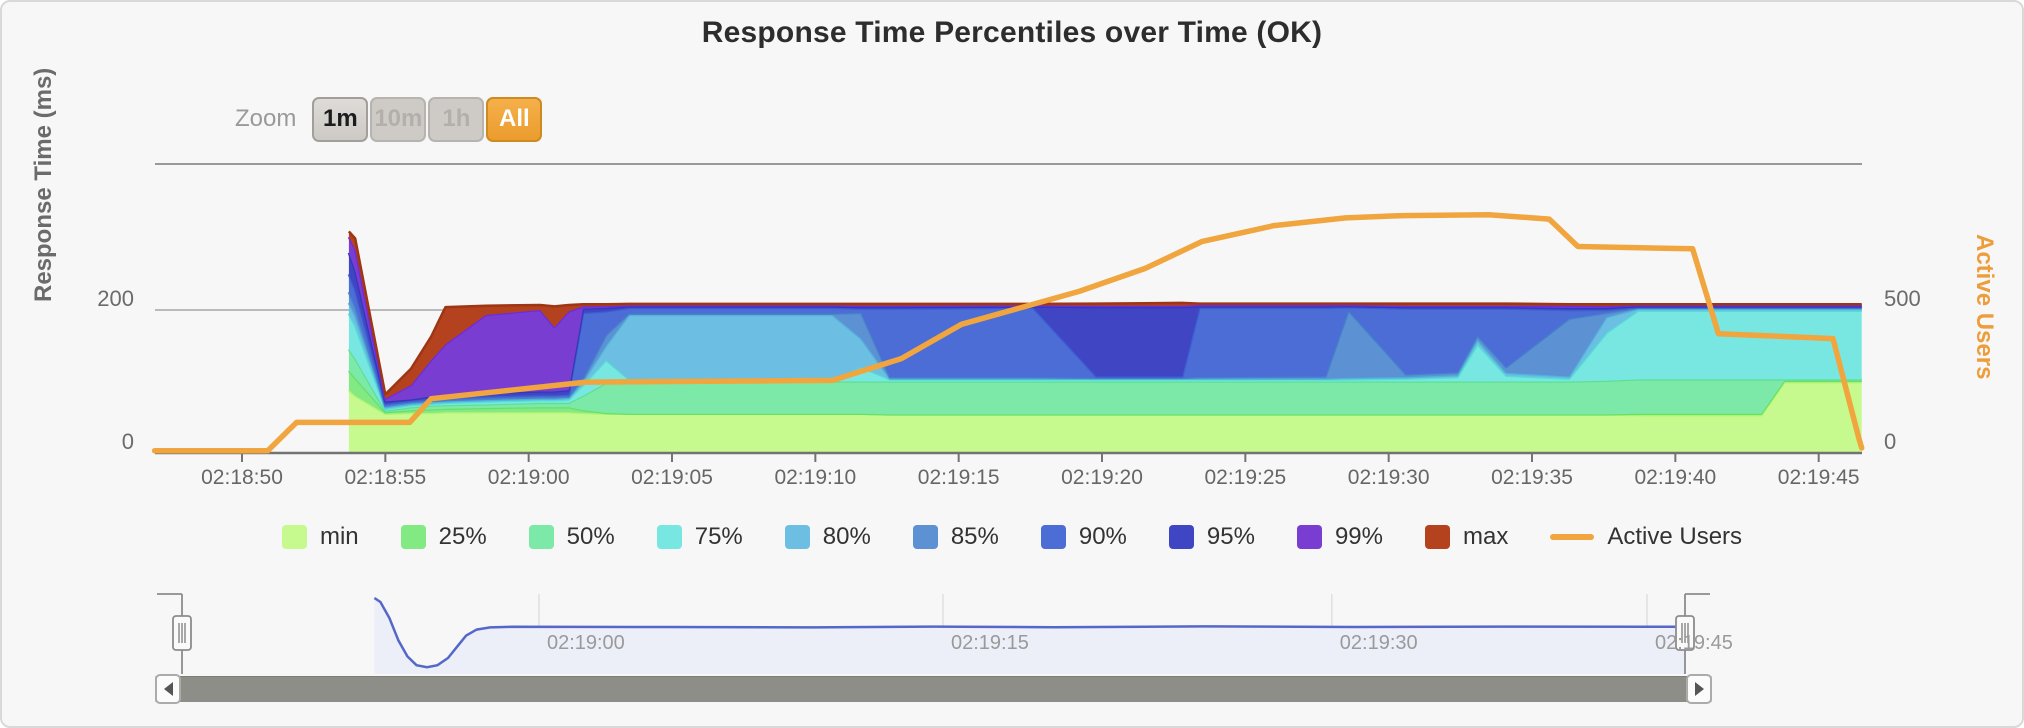  What do you see at coordinates (933, 689) in the screenshot?
I see `scrollbar-thumb` at bounding box center [933, 689].